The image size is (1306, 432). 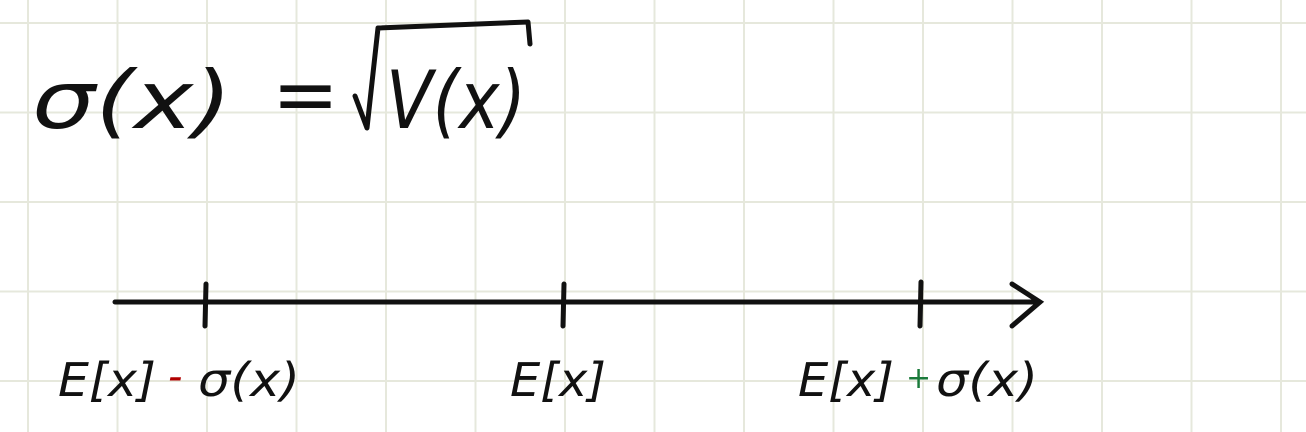 What do you see at coordinates (305, 94) in the screenshot?
I see `formula-equals: =` at bounding box center [305, 94].